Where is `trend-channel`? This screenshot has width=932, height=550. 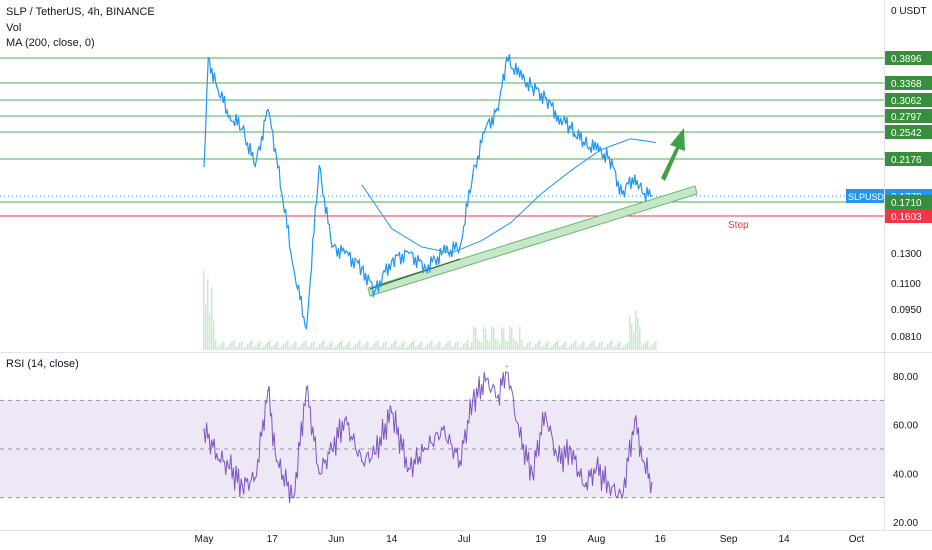
trend-channel is located at coordinates (532, 241).